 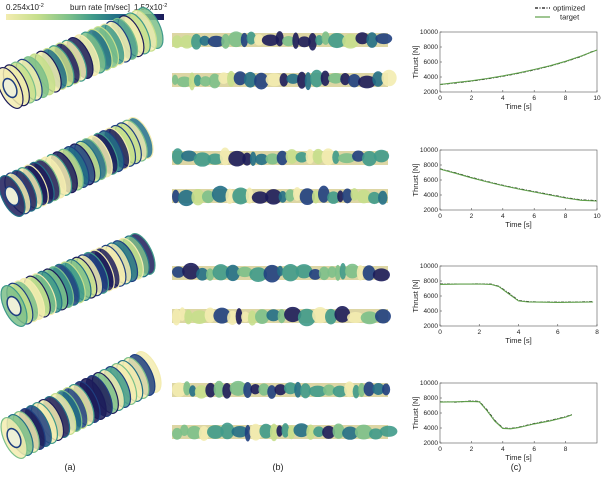 What do you see at coordinates (506, 414) in the screenshot?
I see `series-optimized-line` at bounding box center [506, 414].